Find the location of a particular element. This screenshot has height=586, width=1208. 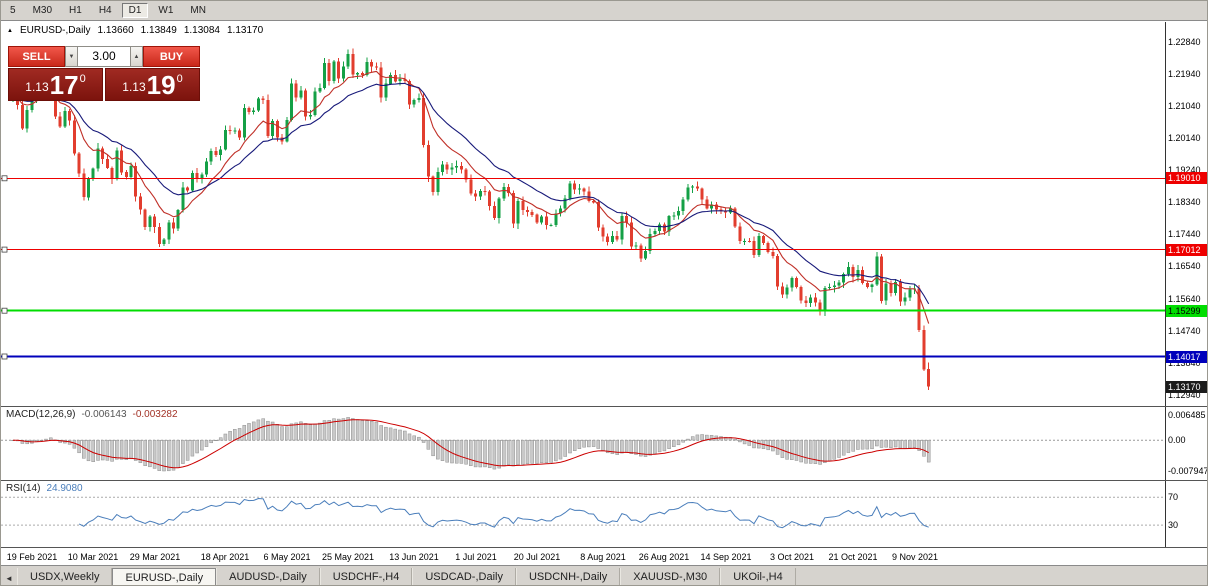

bid-ask-display: 1.13 17 0 1.13 19 0 is located at coordinates (104, 84).